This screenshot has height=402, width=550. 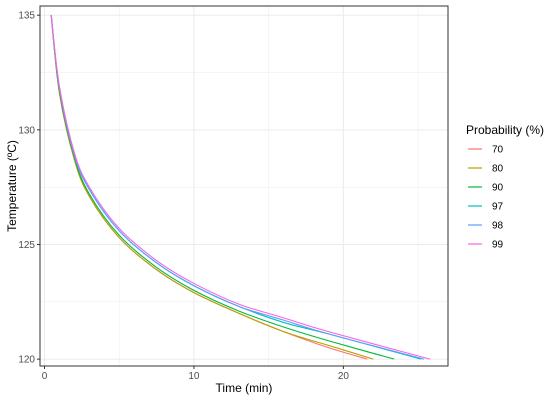 What do you see at coordinates (498, 188) in the screenshot?
I see `legend-label-90: 90` at bounding box center [498, 188].